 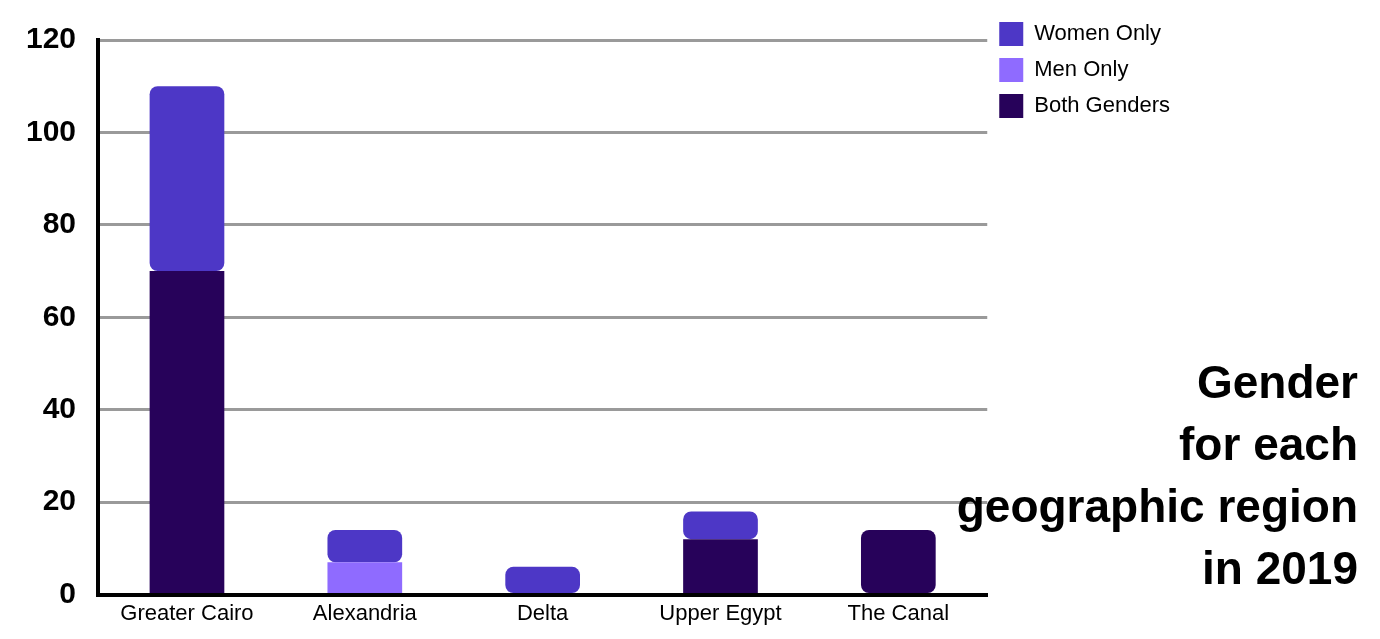 What do you see at coordinates (51, 130) in the screenshot?
I see `y-tick-label: 100` at bounding box center [51, 130].